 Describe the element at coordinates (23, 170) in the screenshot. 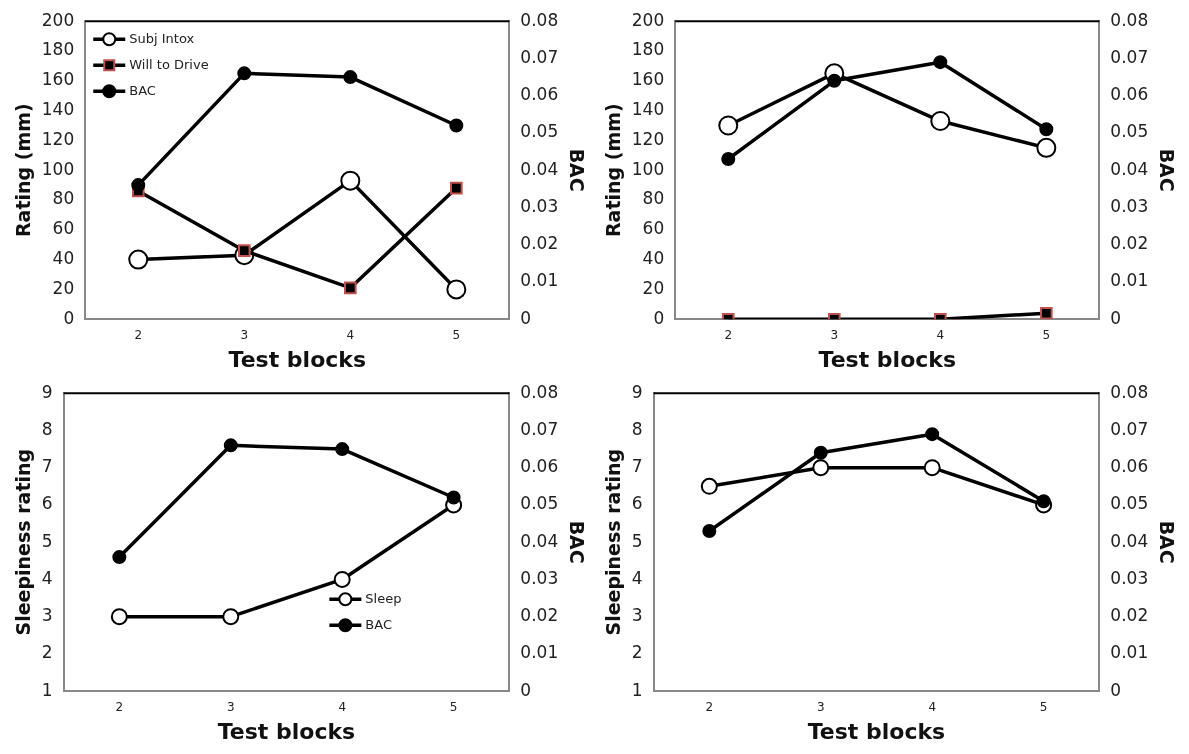

I see `y-axis-title: Rating (mm)` at that location.